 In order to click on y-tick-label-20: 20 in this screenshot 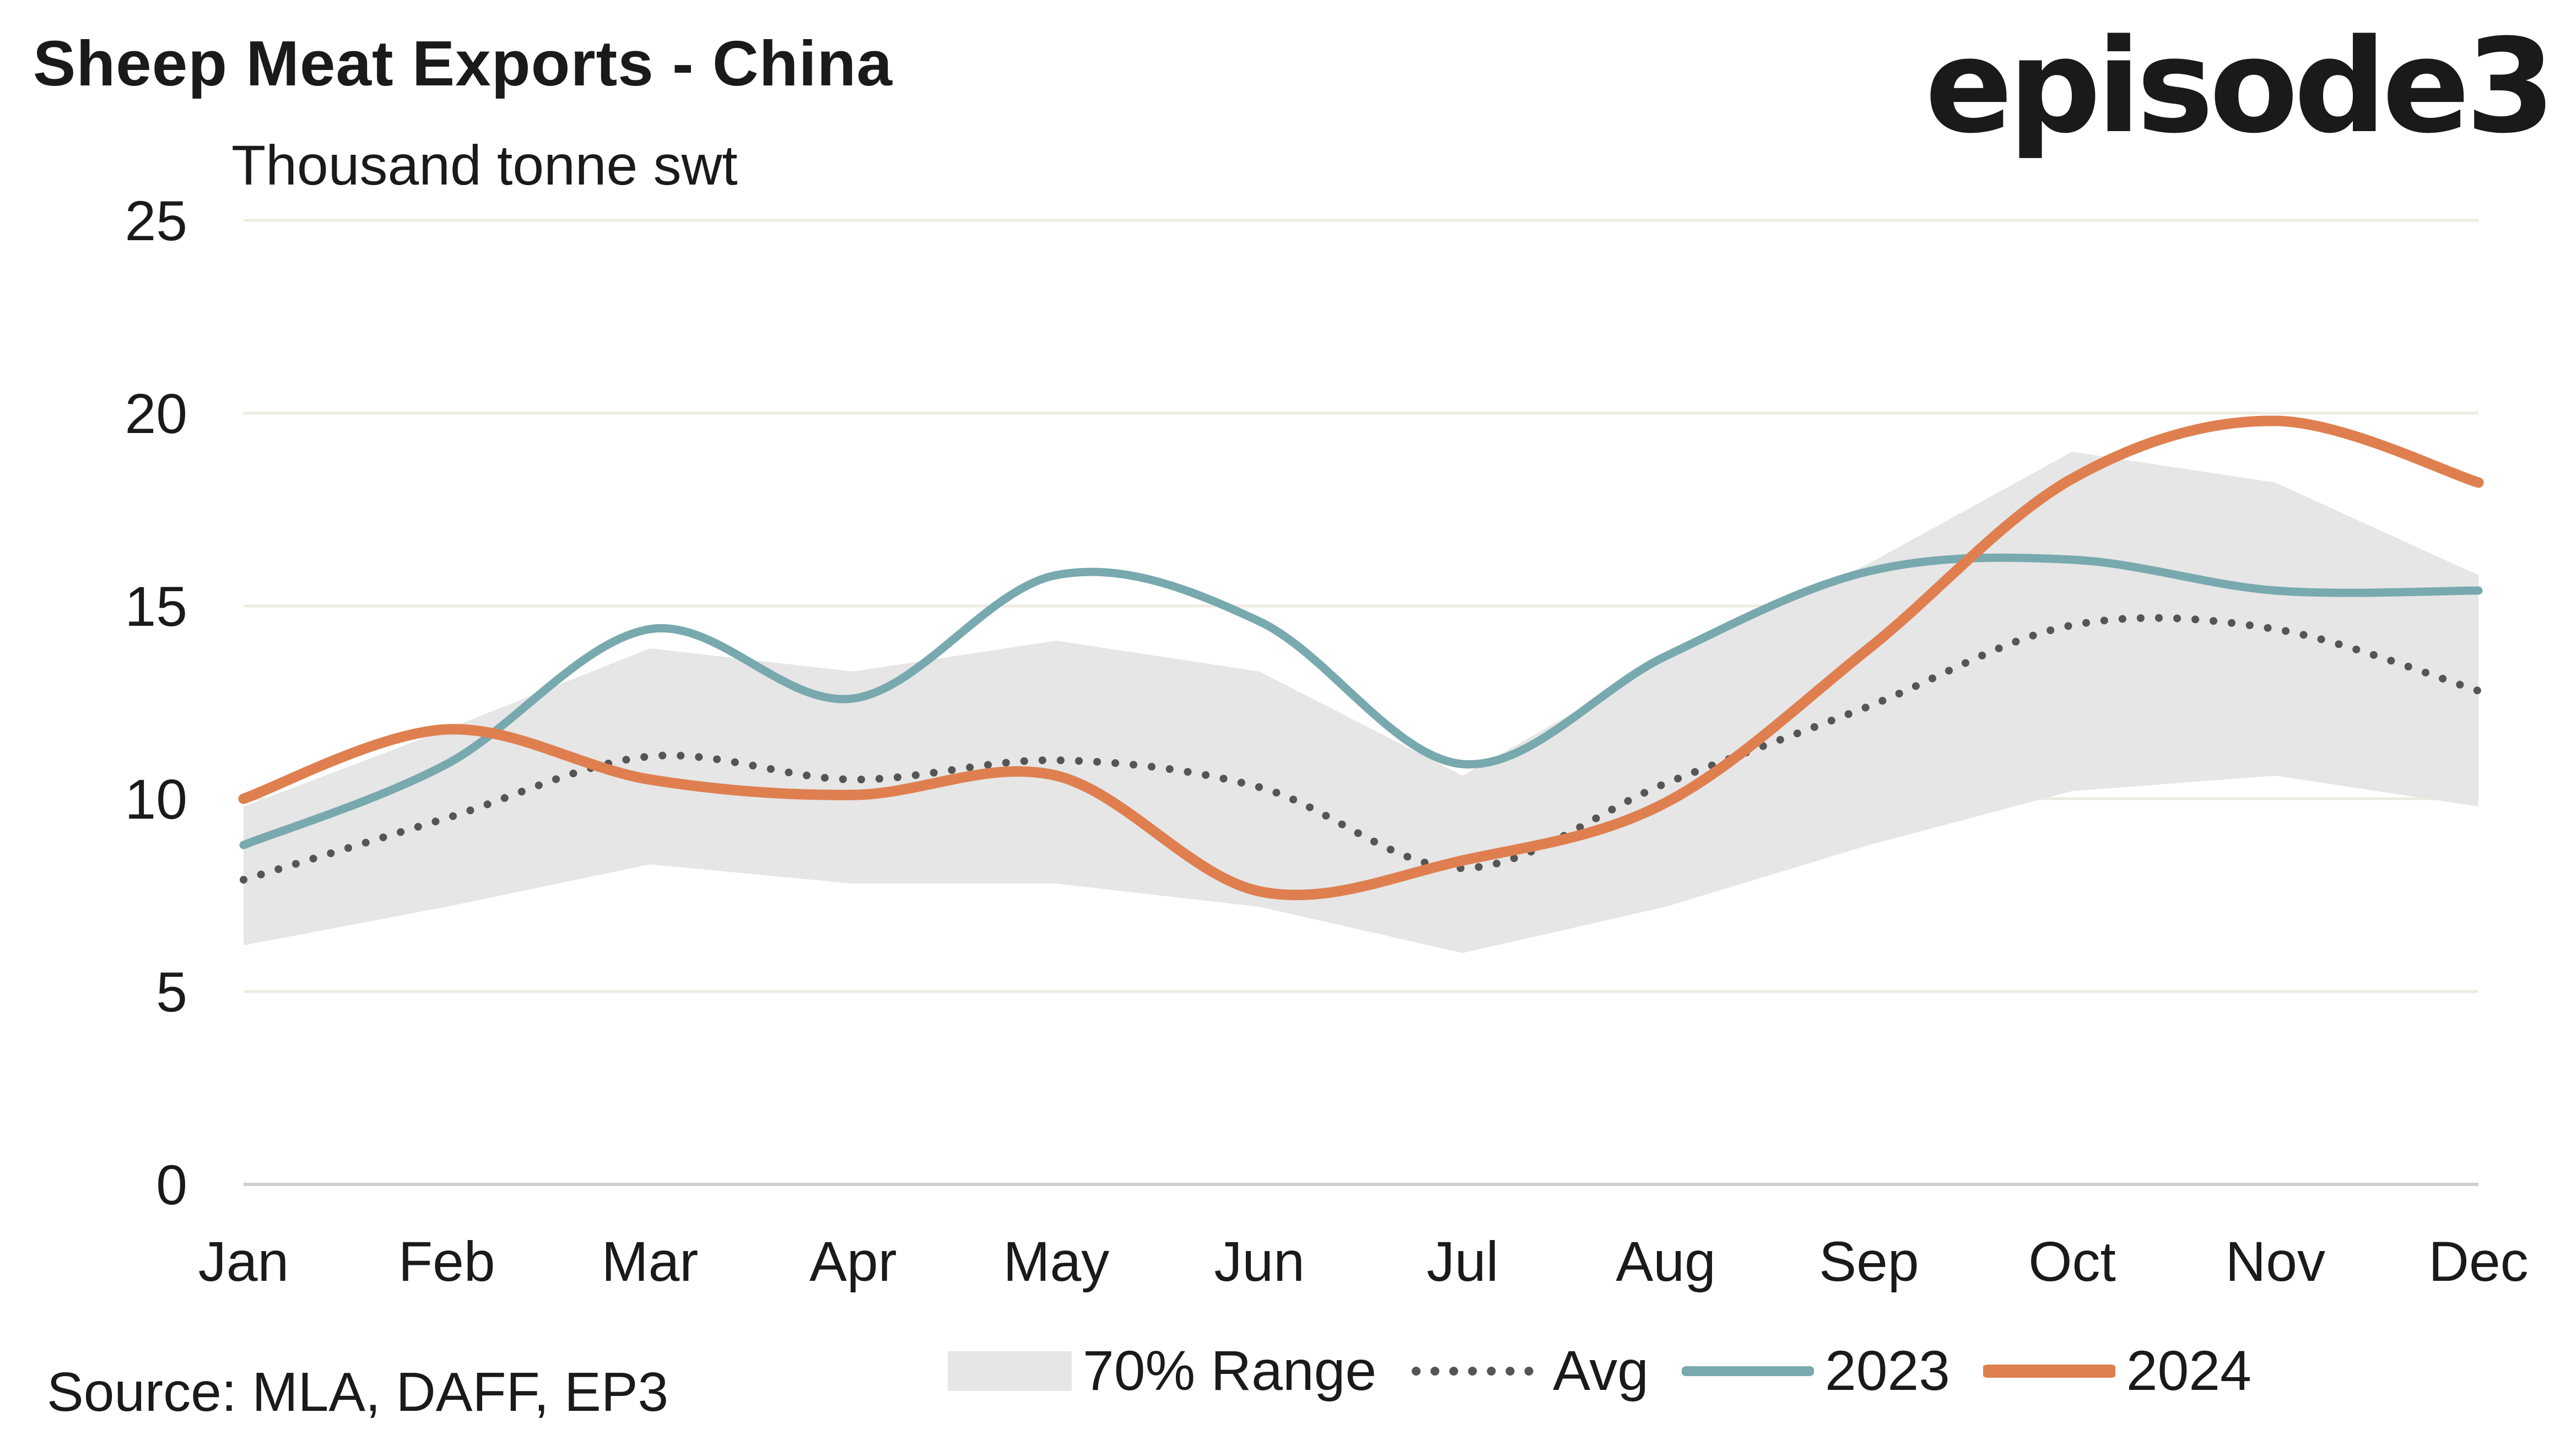, I will do `click(156, 413)`.